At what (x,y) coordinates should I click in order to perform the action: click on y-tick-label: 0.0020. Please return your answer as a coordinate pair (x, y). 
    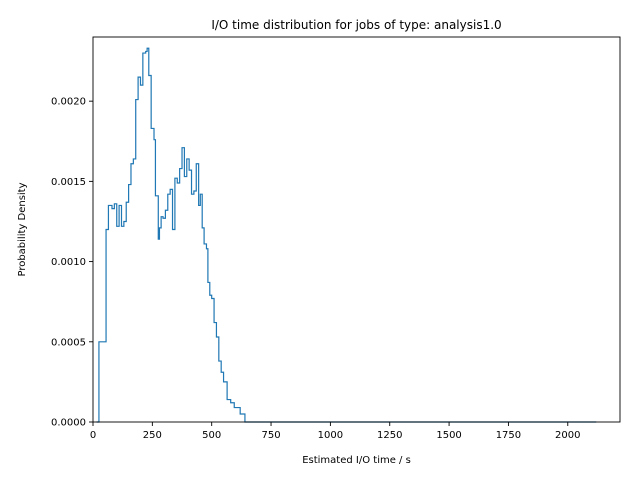
    Looking at the image, I should click on (68, 102).